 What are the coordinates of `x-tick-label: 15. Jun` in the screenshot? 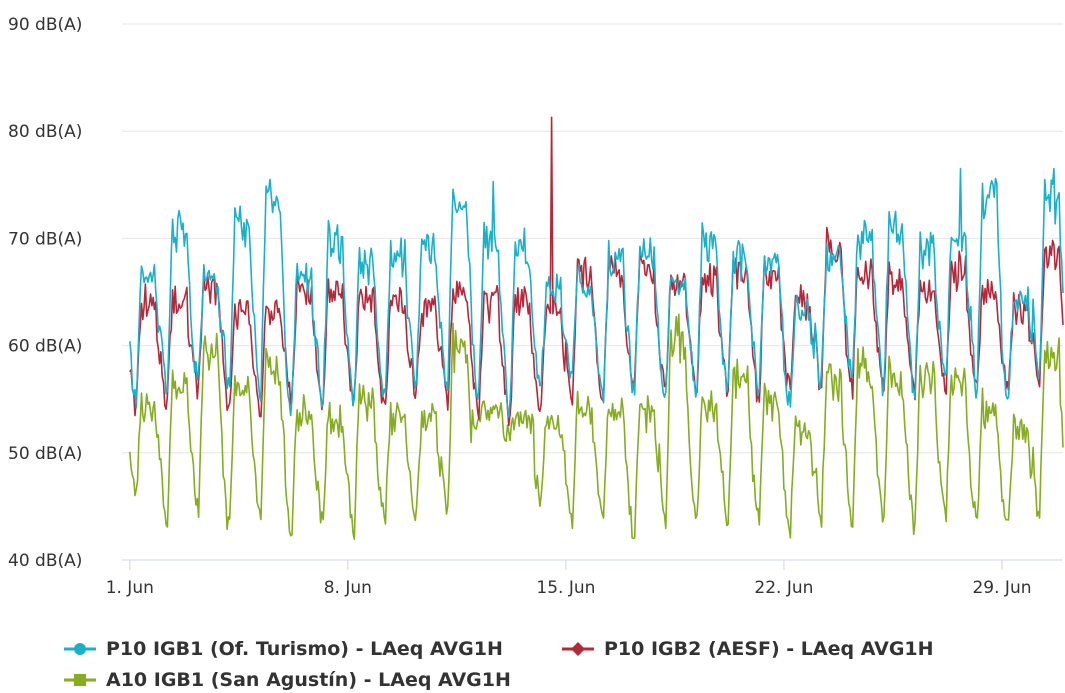 It's located at (565, 588).